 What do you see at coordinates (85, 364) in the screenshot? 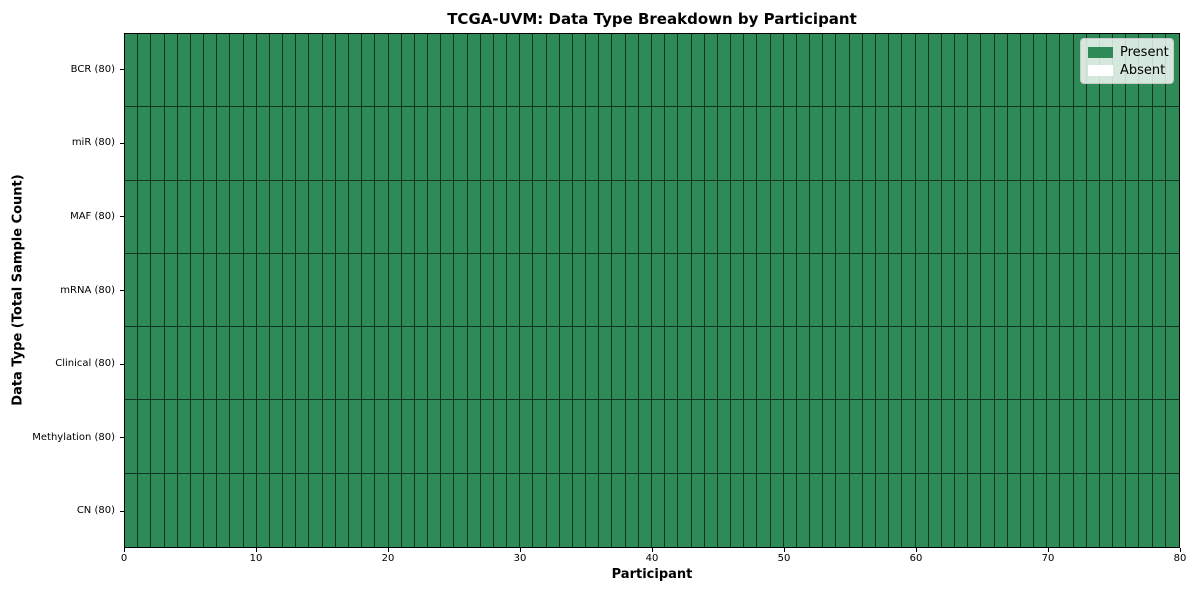
I see `y-tick-label: Clinical (80)` at bounding box center [85, 364].